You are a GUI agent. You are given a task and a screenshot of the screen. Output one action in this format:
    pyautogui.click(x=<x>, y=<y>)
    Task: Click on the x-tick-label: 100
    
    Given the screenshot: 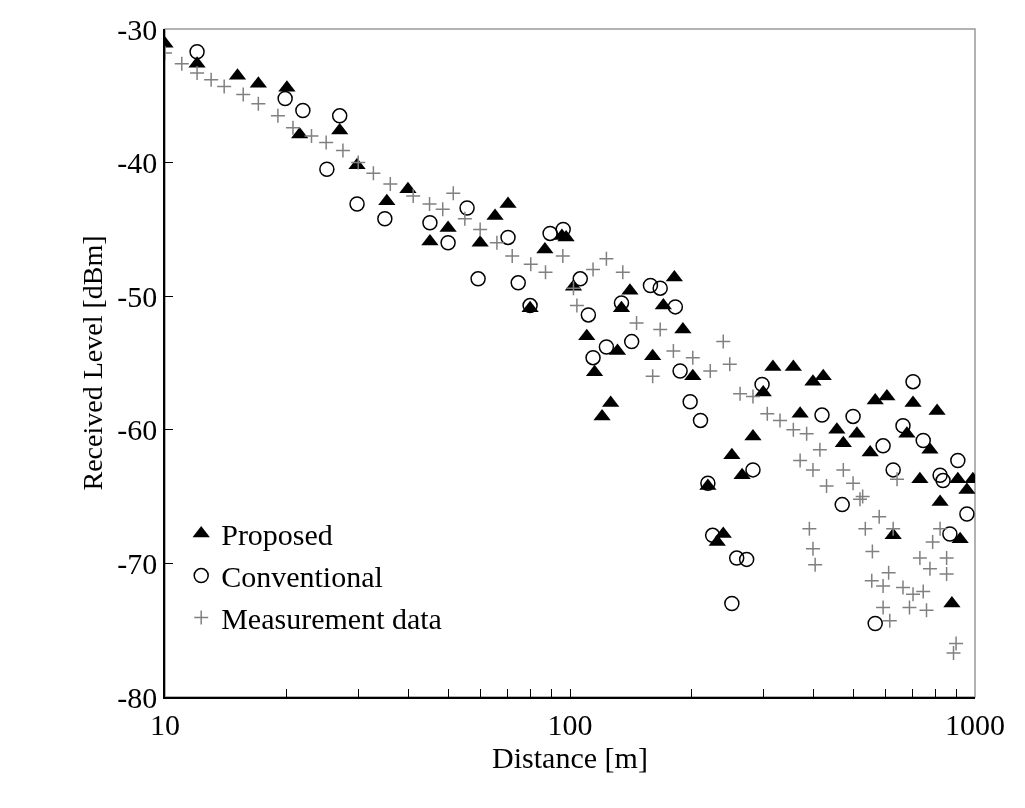 What is the action you would take?
    pyautogui.click(x=570, y=724)
    